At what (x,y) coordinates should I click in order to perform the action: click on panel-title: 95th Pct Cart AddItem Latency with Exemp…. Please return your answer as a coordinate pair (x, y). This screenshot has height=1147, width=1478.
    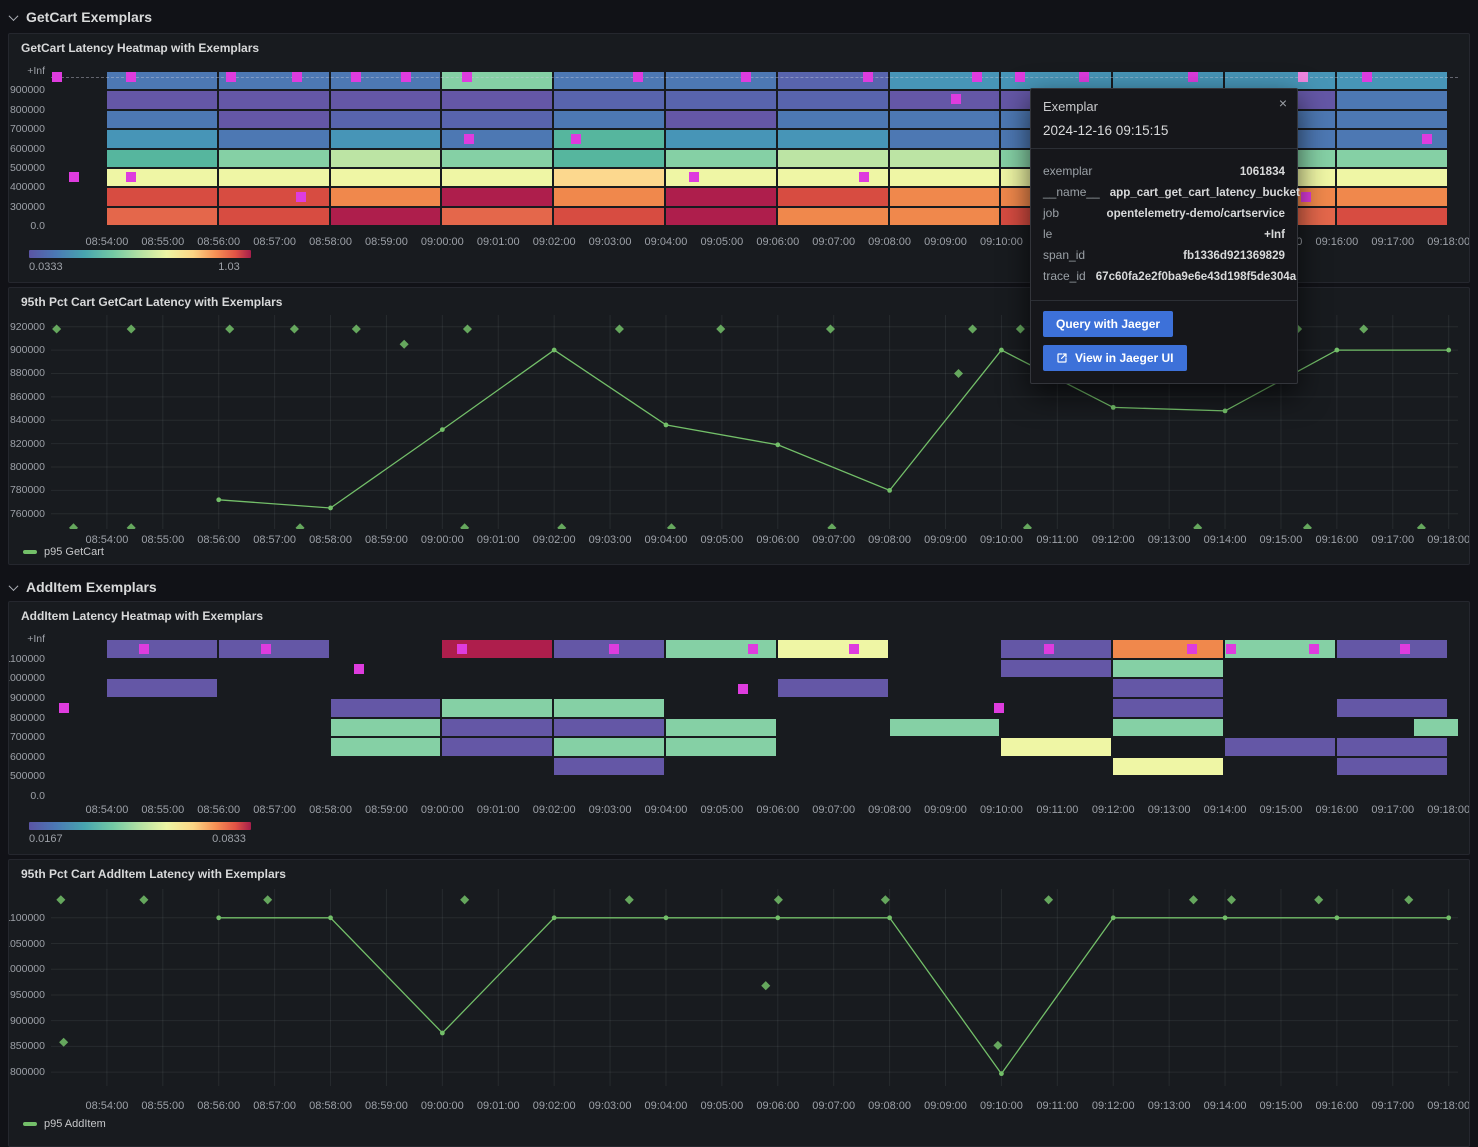
    Looking at the image, I should click on (153, 874).